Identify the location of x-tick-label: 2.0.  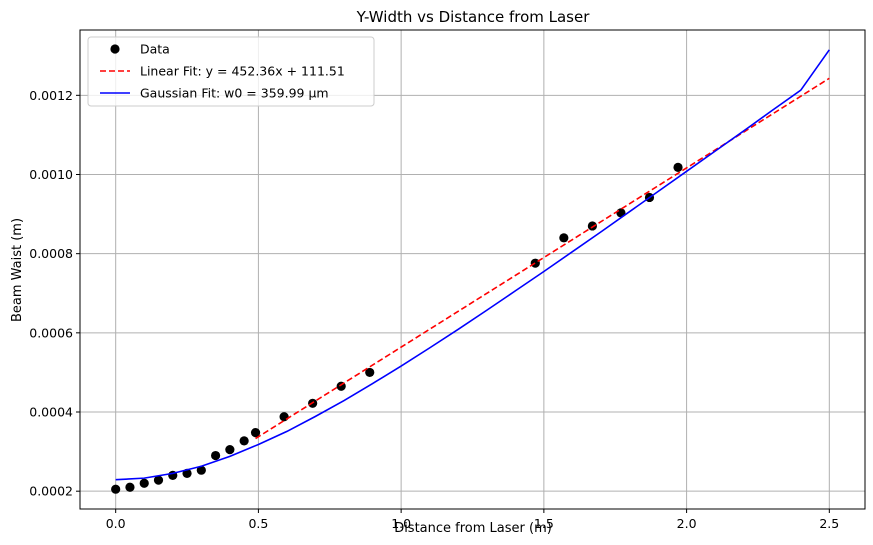
(687, 523).